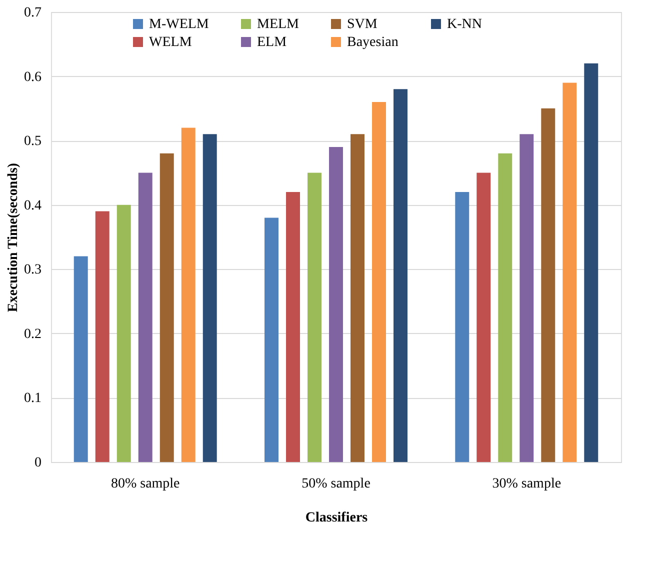 This screenshot has width=671, height=581. I want to click on y-tick-label: 0.6, so click(33, 77).